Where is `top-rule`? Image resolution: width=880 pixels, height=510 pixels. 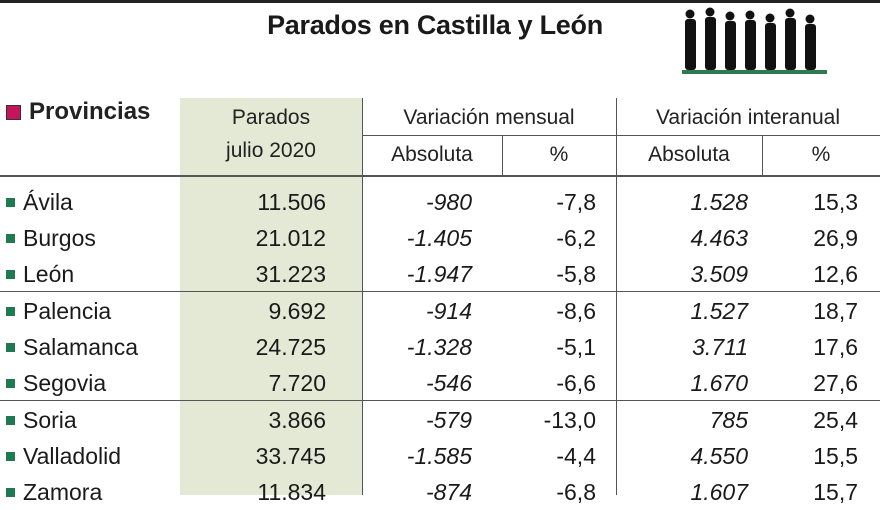
top-rule is located at coordinates (440, 1).